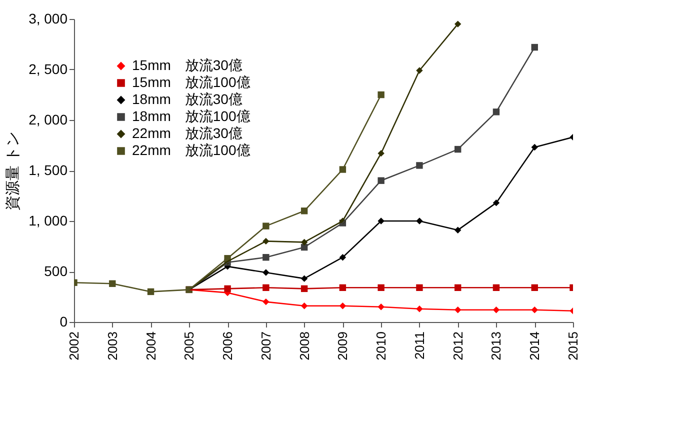 The width and height of the screenshot is (693, 430). I want to click on y-tick-label: 500, so click(56, 271).